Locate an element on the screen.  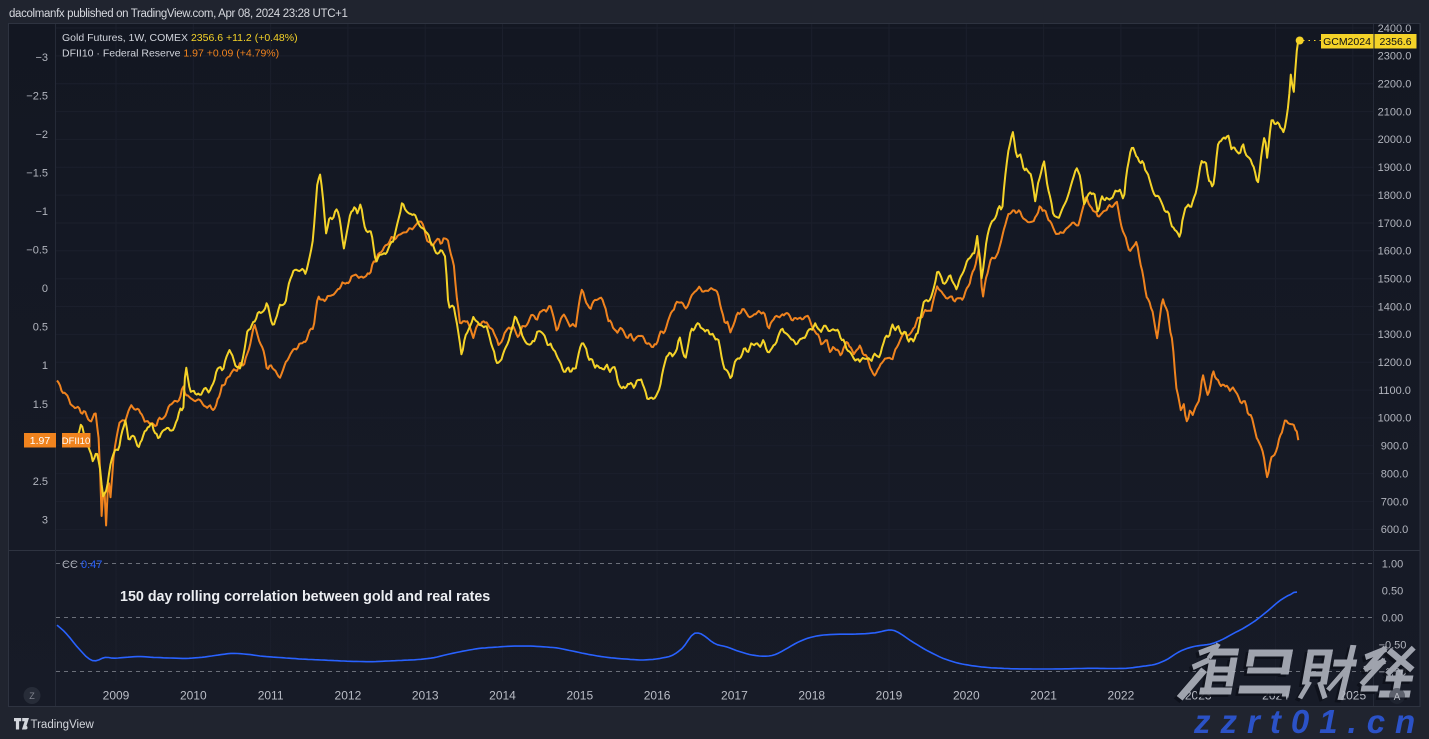
svg-text: 600.0 is located at coordinates (1395, 530).